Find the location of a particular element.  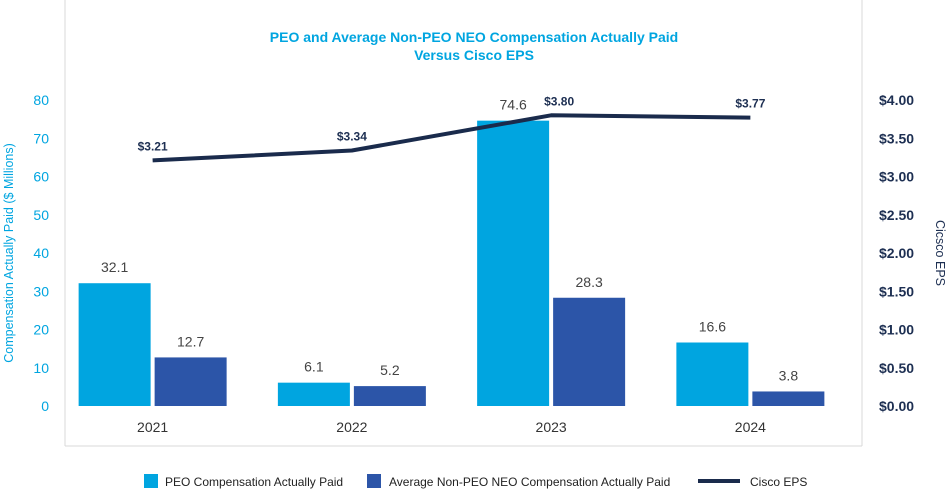

y-left-tick-label: 60 is located at coordinates (41, 177).